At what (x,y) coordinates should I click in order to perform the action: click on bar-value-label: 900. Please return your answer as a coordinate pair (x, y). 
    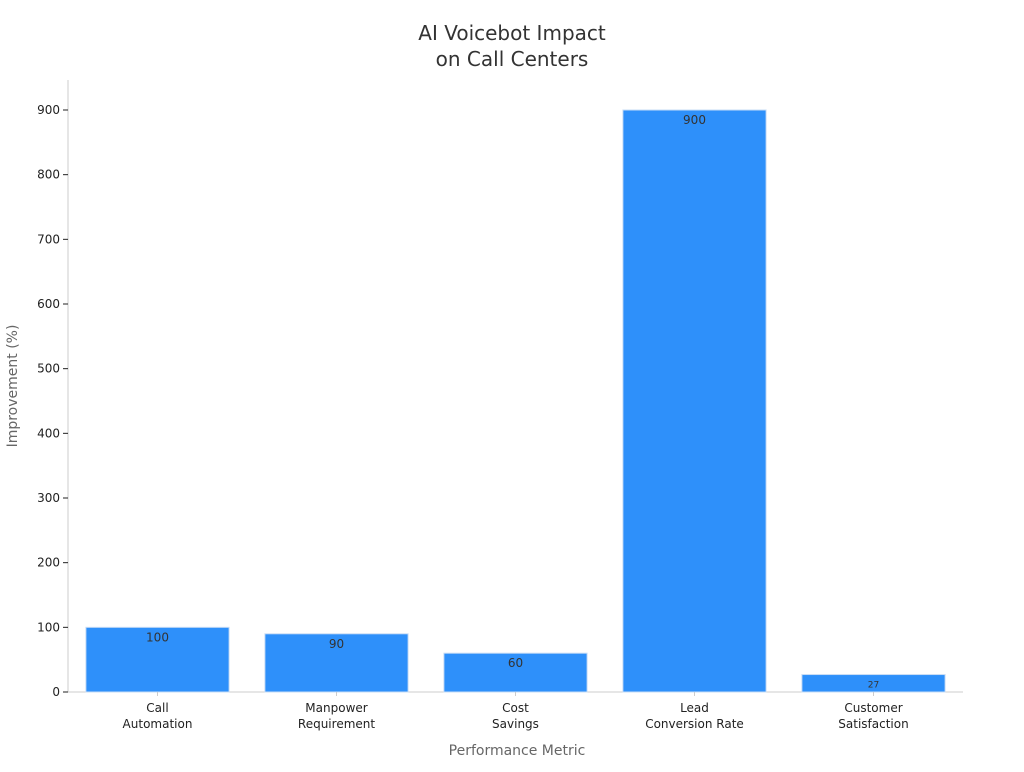
    Looking at the image, I should click on (694, 120).